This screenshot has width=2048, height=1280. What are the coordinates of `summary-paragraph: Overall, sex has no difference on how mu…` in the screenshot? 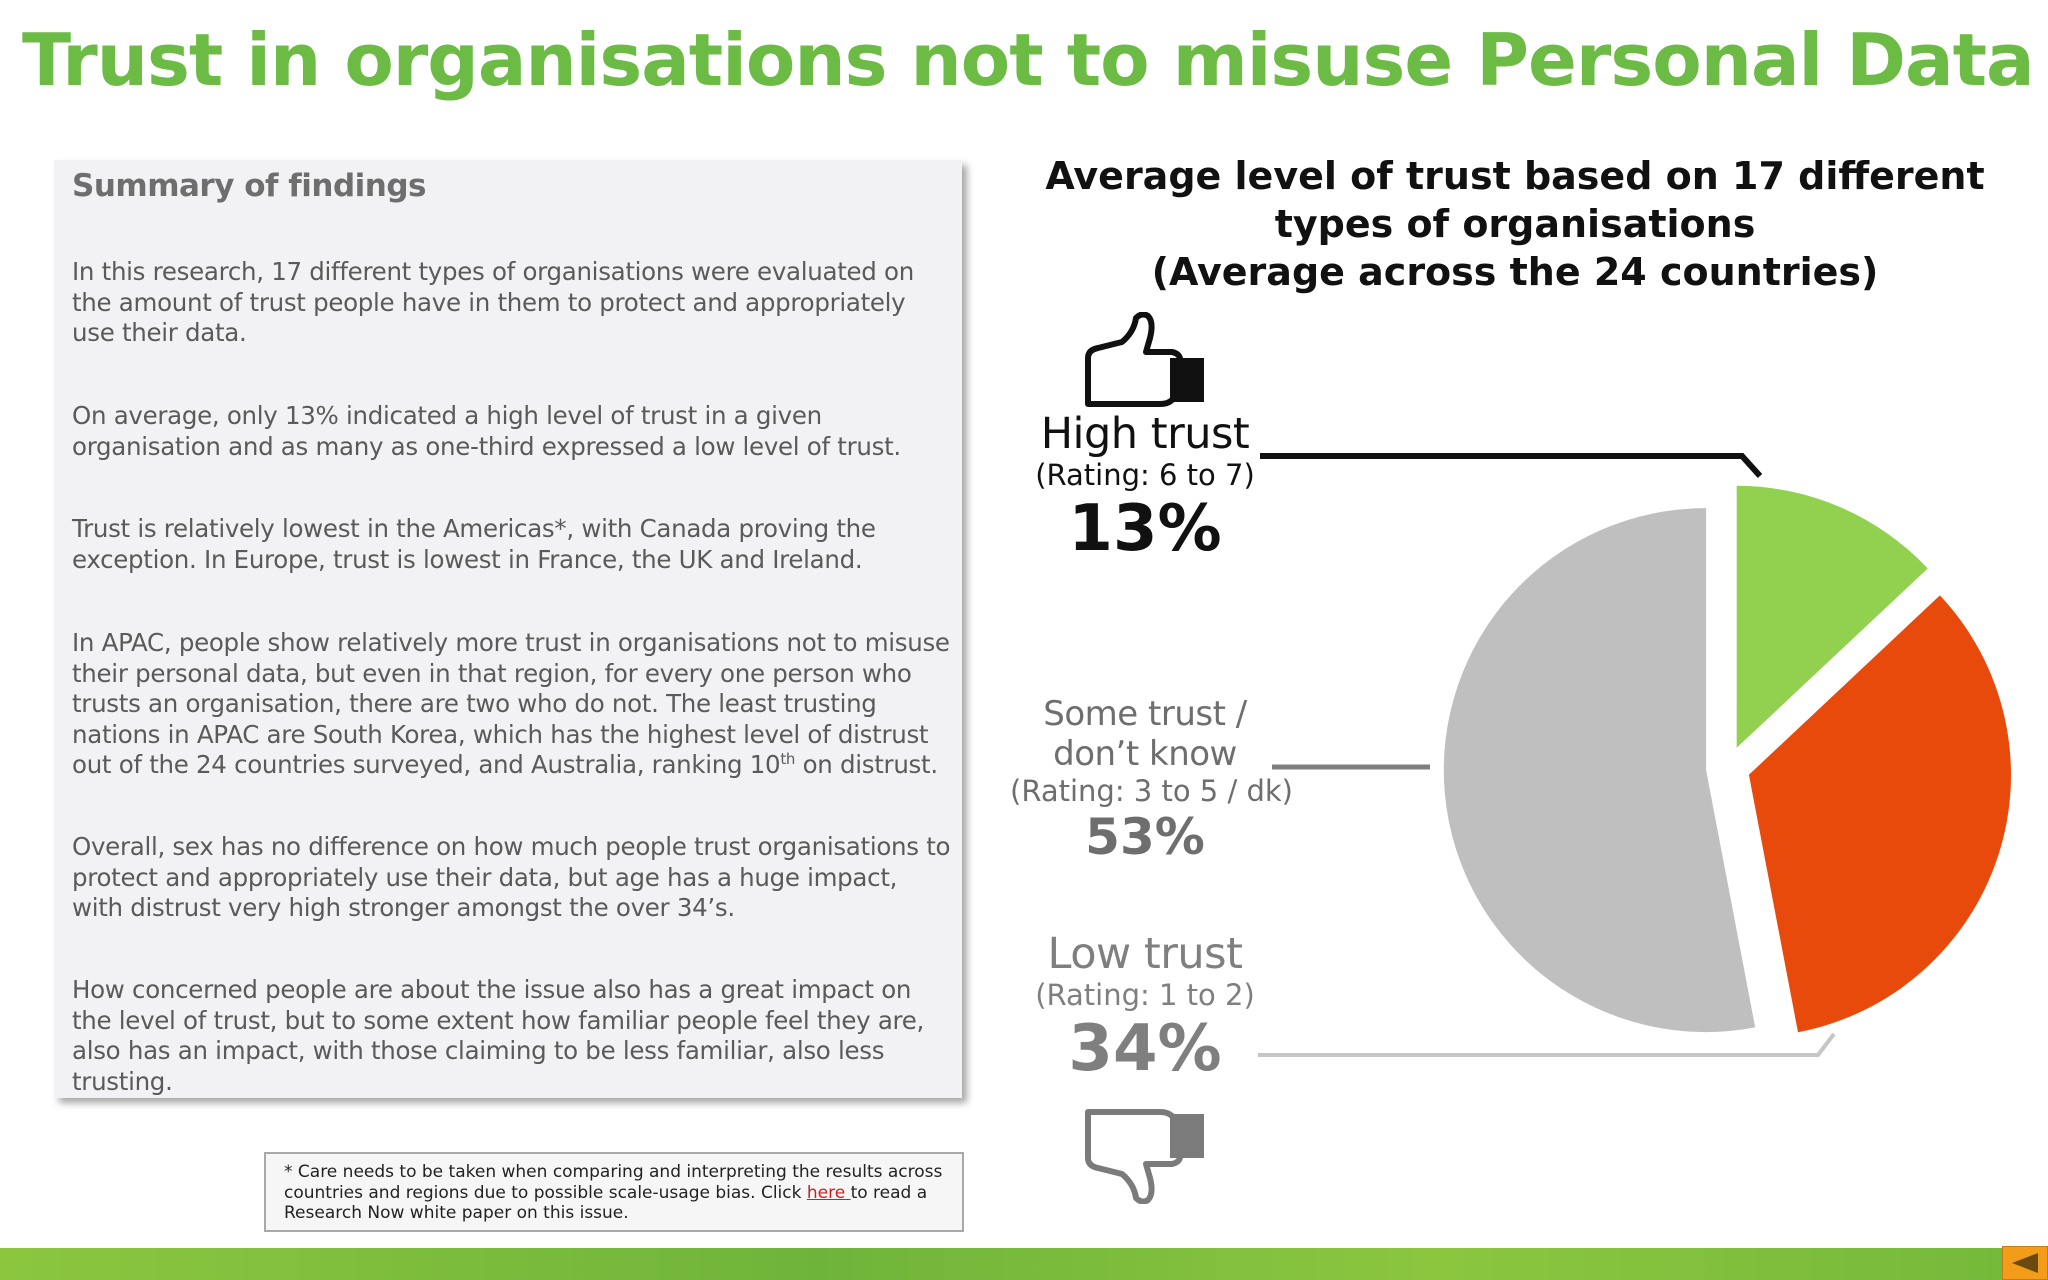 It's located at (511, 877).